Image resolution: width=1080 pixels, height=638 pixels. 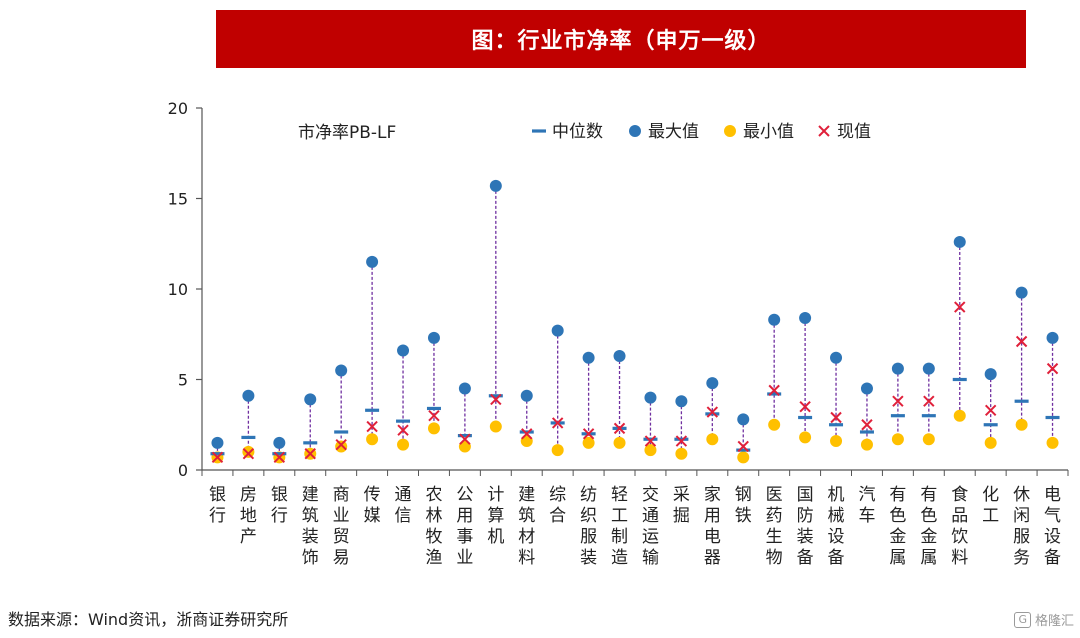 I want to click on y-tick-label: 15, so click(x=178, y=199).